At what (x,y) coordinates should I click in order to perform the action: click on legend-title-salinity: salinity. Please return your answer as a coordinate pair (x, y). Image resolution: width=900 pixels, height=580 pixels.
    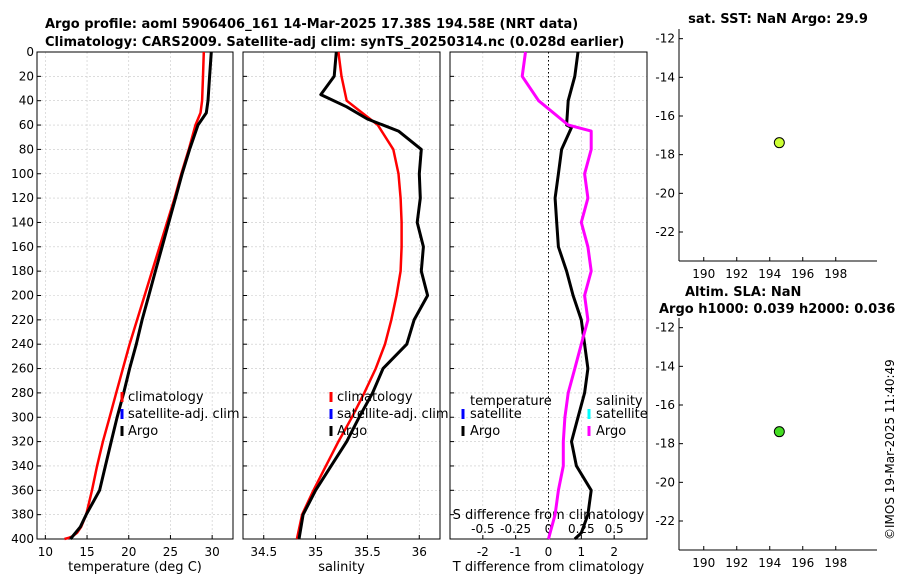
    Looking at the image, I should click on (619, 401).